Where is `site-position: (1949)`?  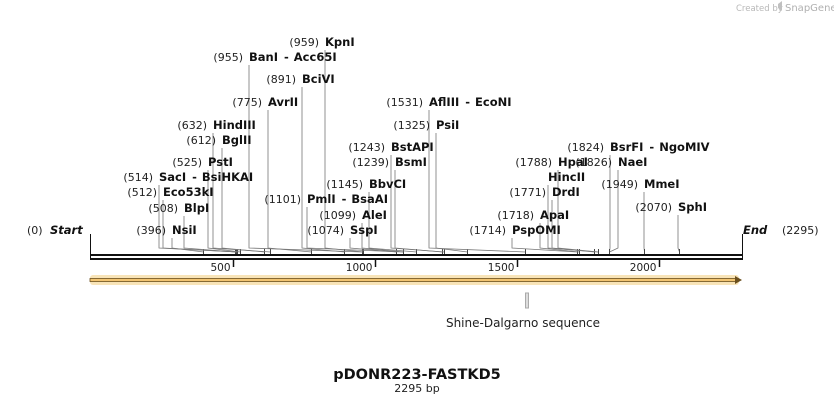 site-position: (1949) is located at coordinates (619, 184).